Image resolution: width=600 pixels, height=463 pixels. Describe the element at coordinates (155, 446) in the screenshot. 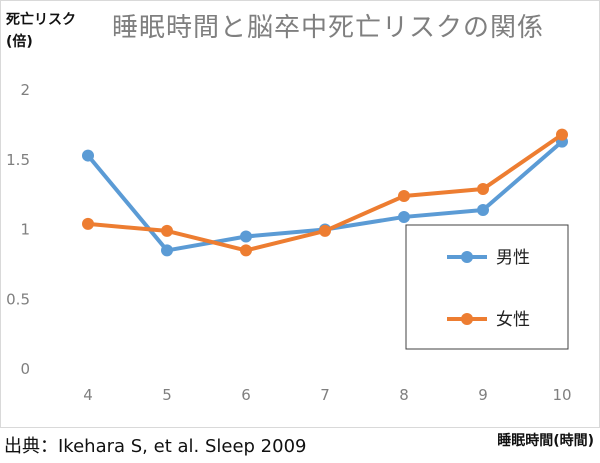

I see `source-citation: 出典：Ikehara S, et al. Sleep 2009` at that location.